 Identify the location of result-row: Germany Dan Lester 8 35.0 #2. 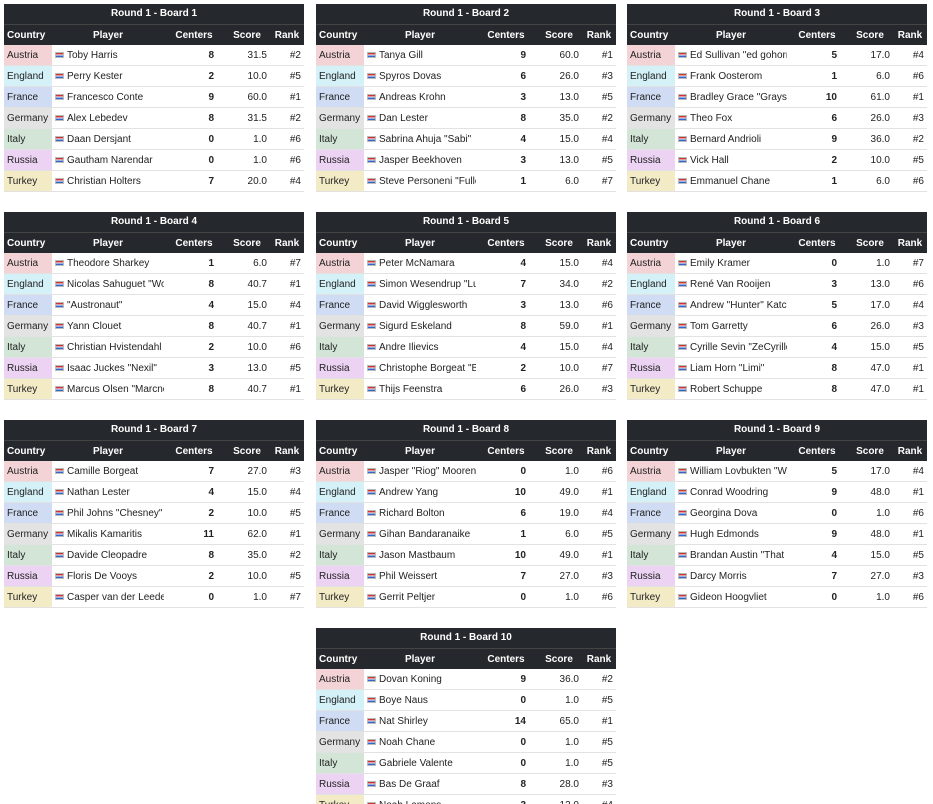
(466, 118).